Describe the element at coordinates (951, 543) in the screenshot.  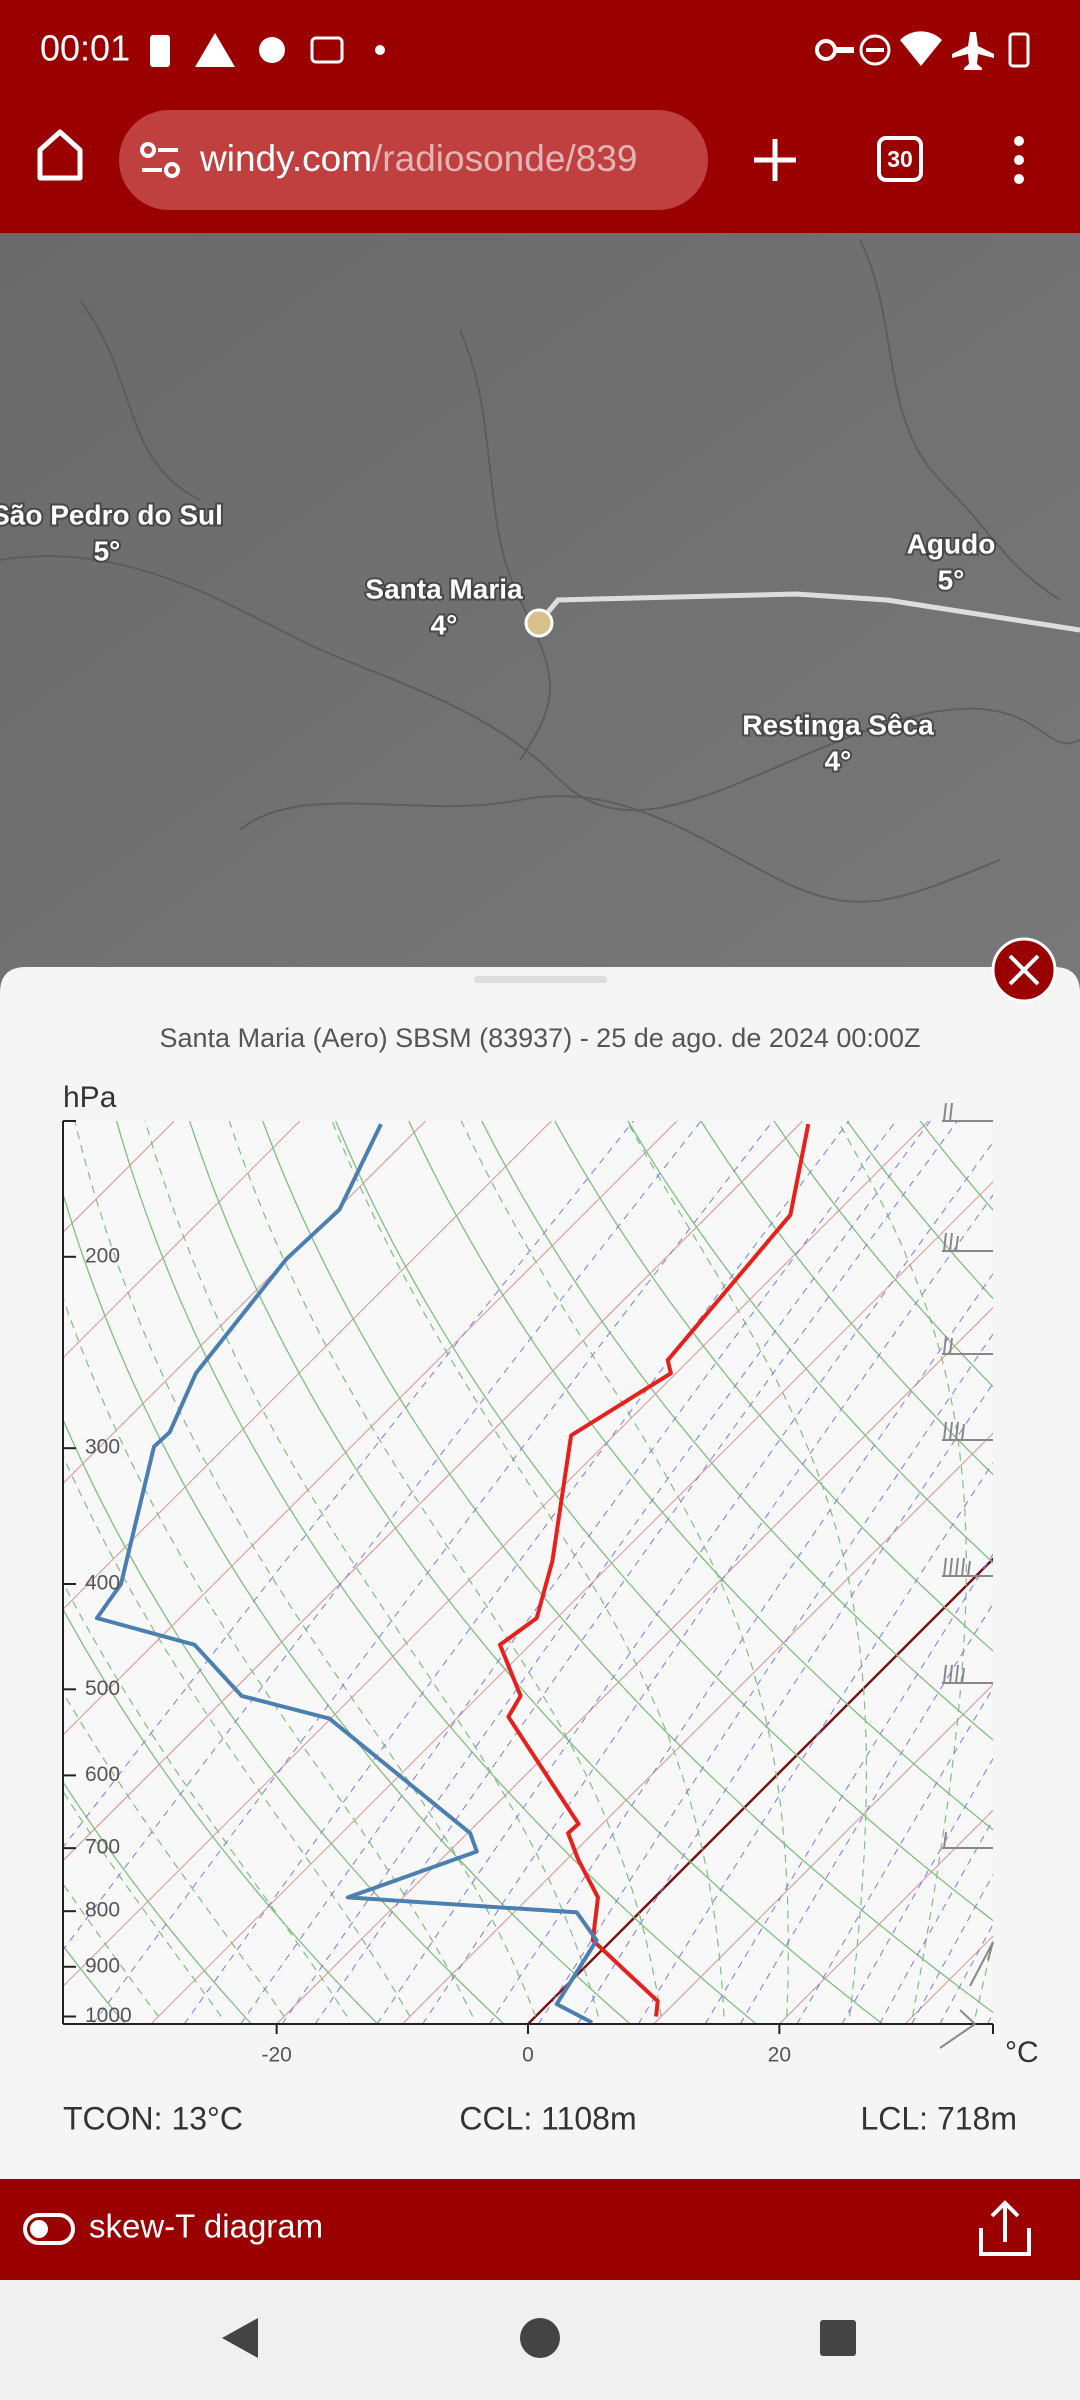
I see `place-name: Agudo` at that location.